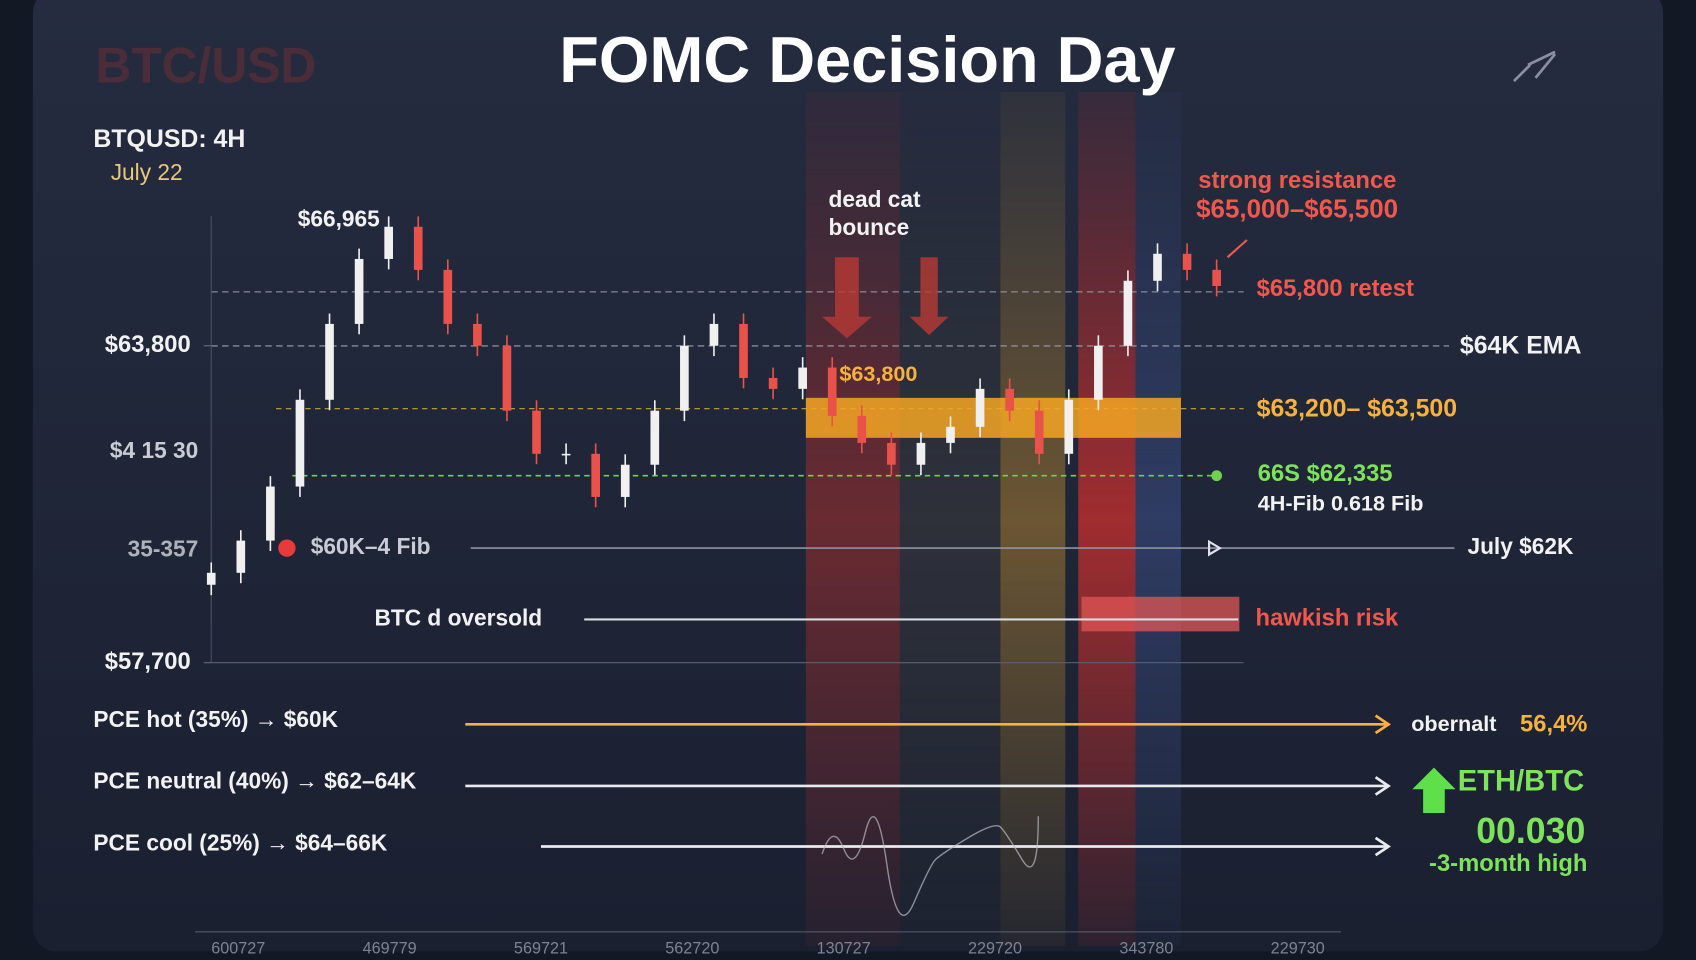 The width and height of the screenshot is (1696, 960). Describe the element at coordinates (1508, 863) in the screenshot. I see `side-note: -3-month high` at that location.